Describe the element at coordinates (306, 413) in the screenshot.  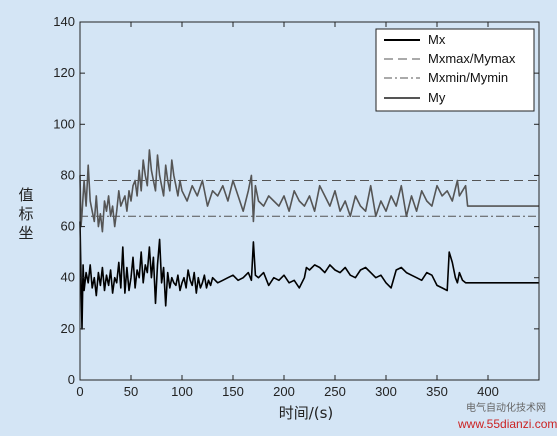
I see `x-axis-label: 时间/(s)` at that location.